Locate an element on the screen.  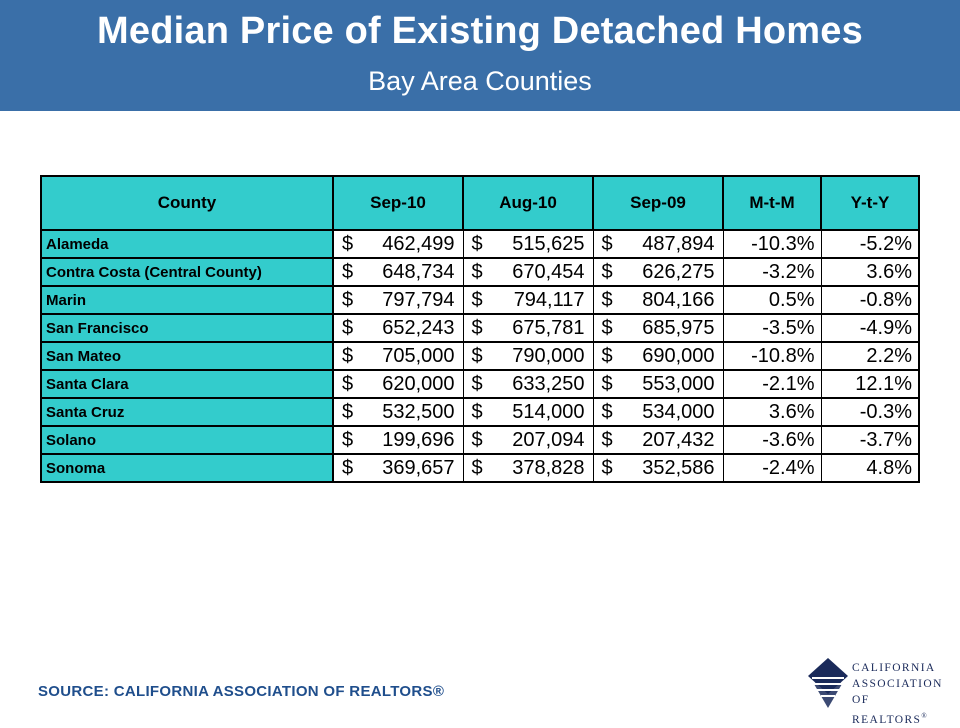
price-cell-sep09: $626,275 is located at coordinates (658, 272).